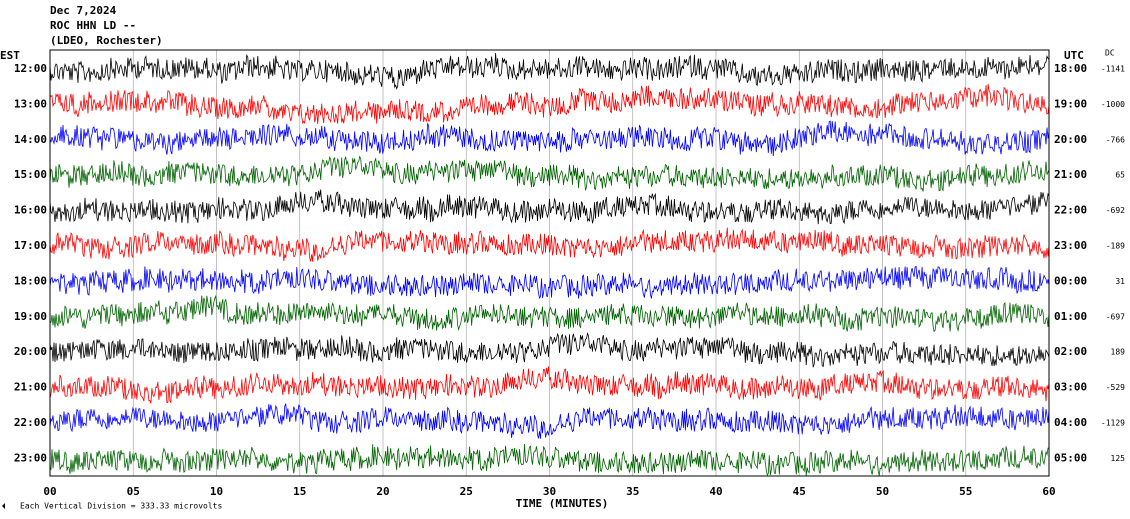 This screenshot has width=1130, height=519. Describe the element at coordinates (1070, 280) in the screenshot. I see `right-hour-label: 00:00` at that location.